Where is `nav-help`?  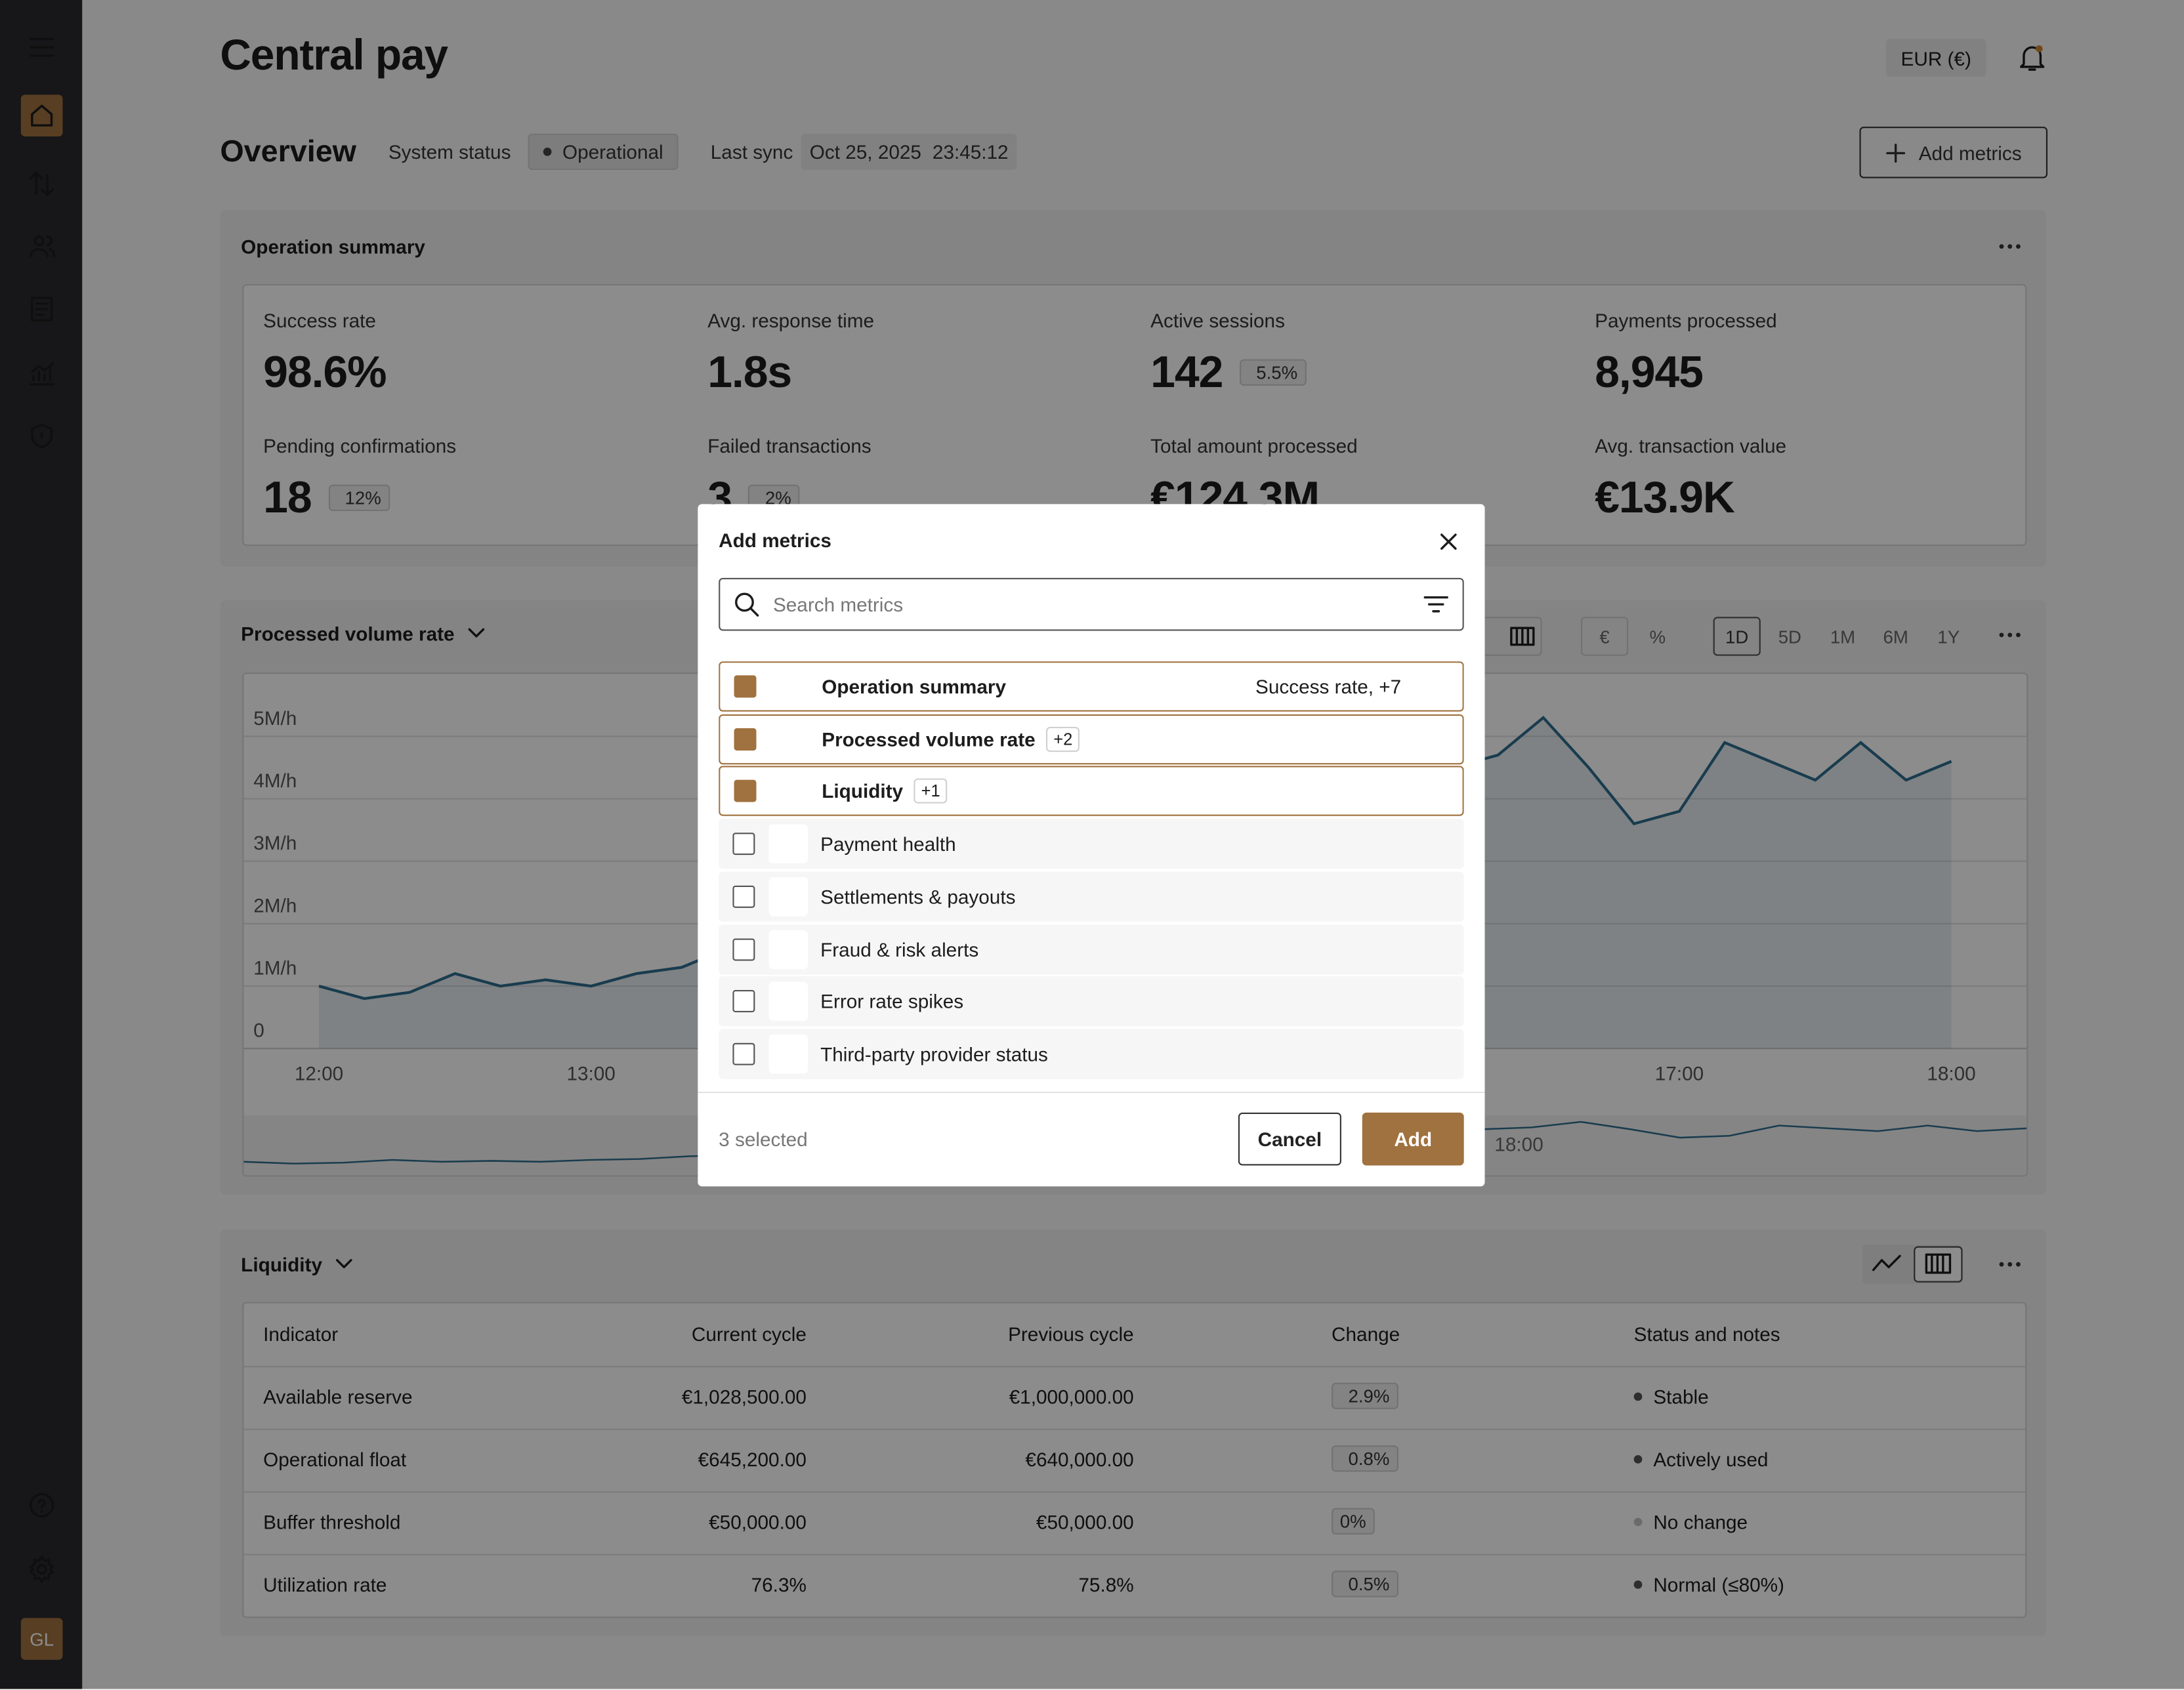 nav-help is located at coordinates (41, 1505).